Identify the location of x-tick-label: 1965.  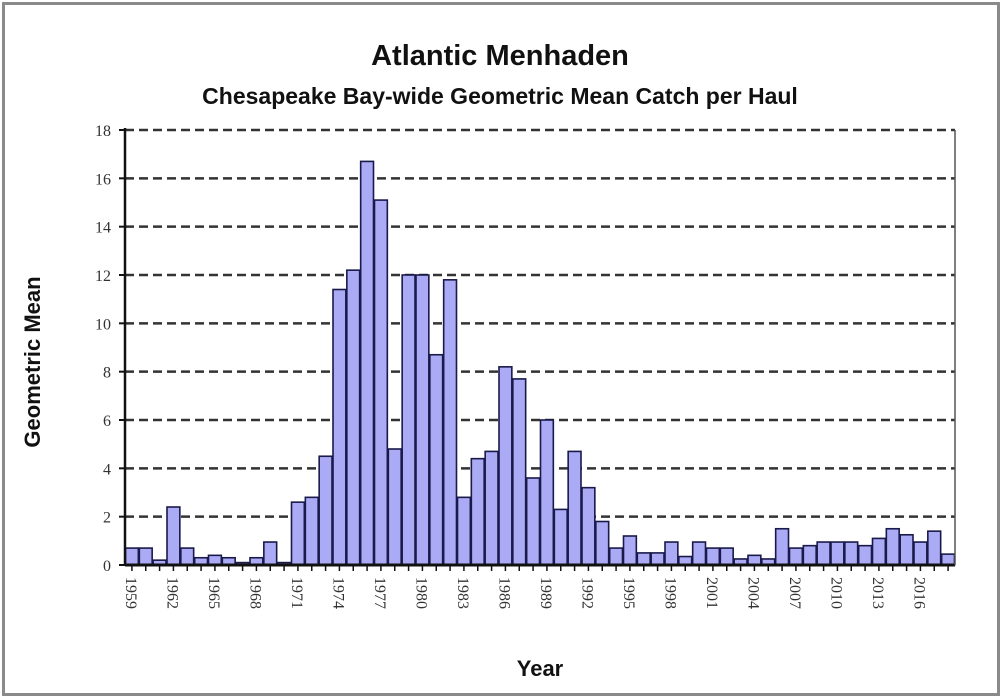
(213, 593).